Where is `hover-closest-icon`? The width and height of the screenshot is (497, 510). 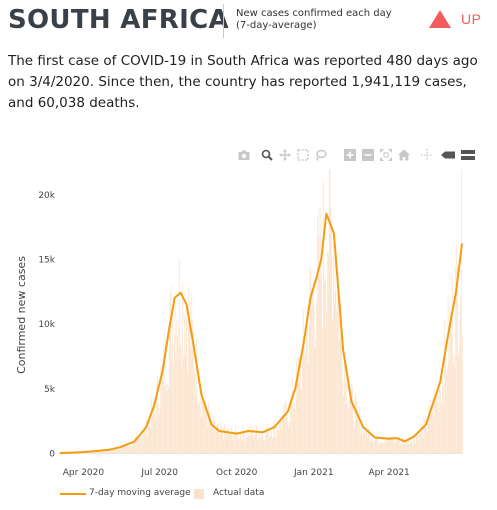
hover-closest-icon is located at coordinates (448, 155).